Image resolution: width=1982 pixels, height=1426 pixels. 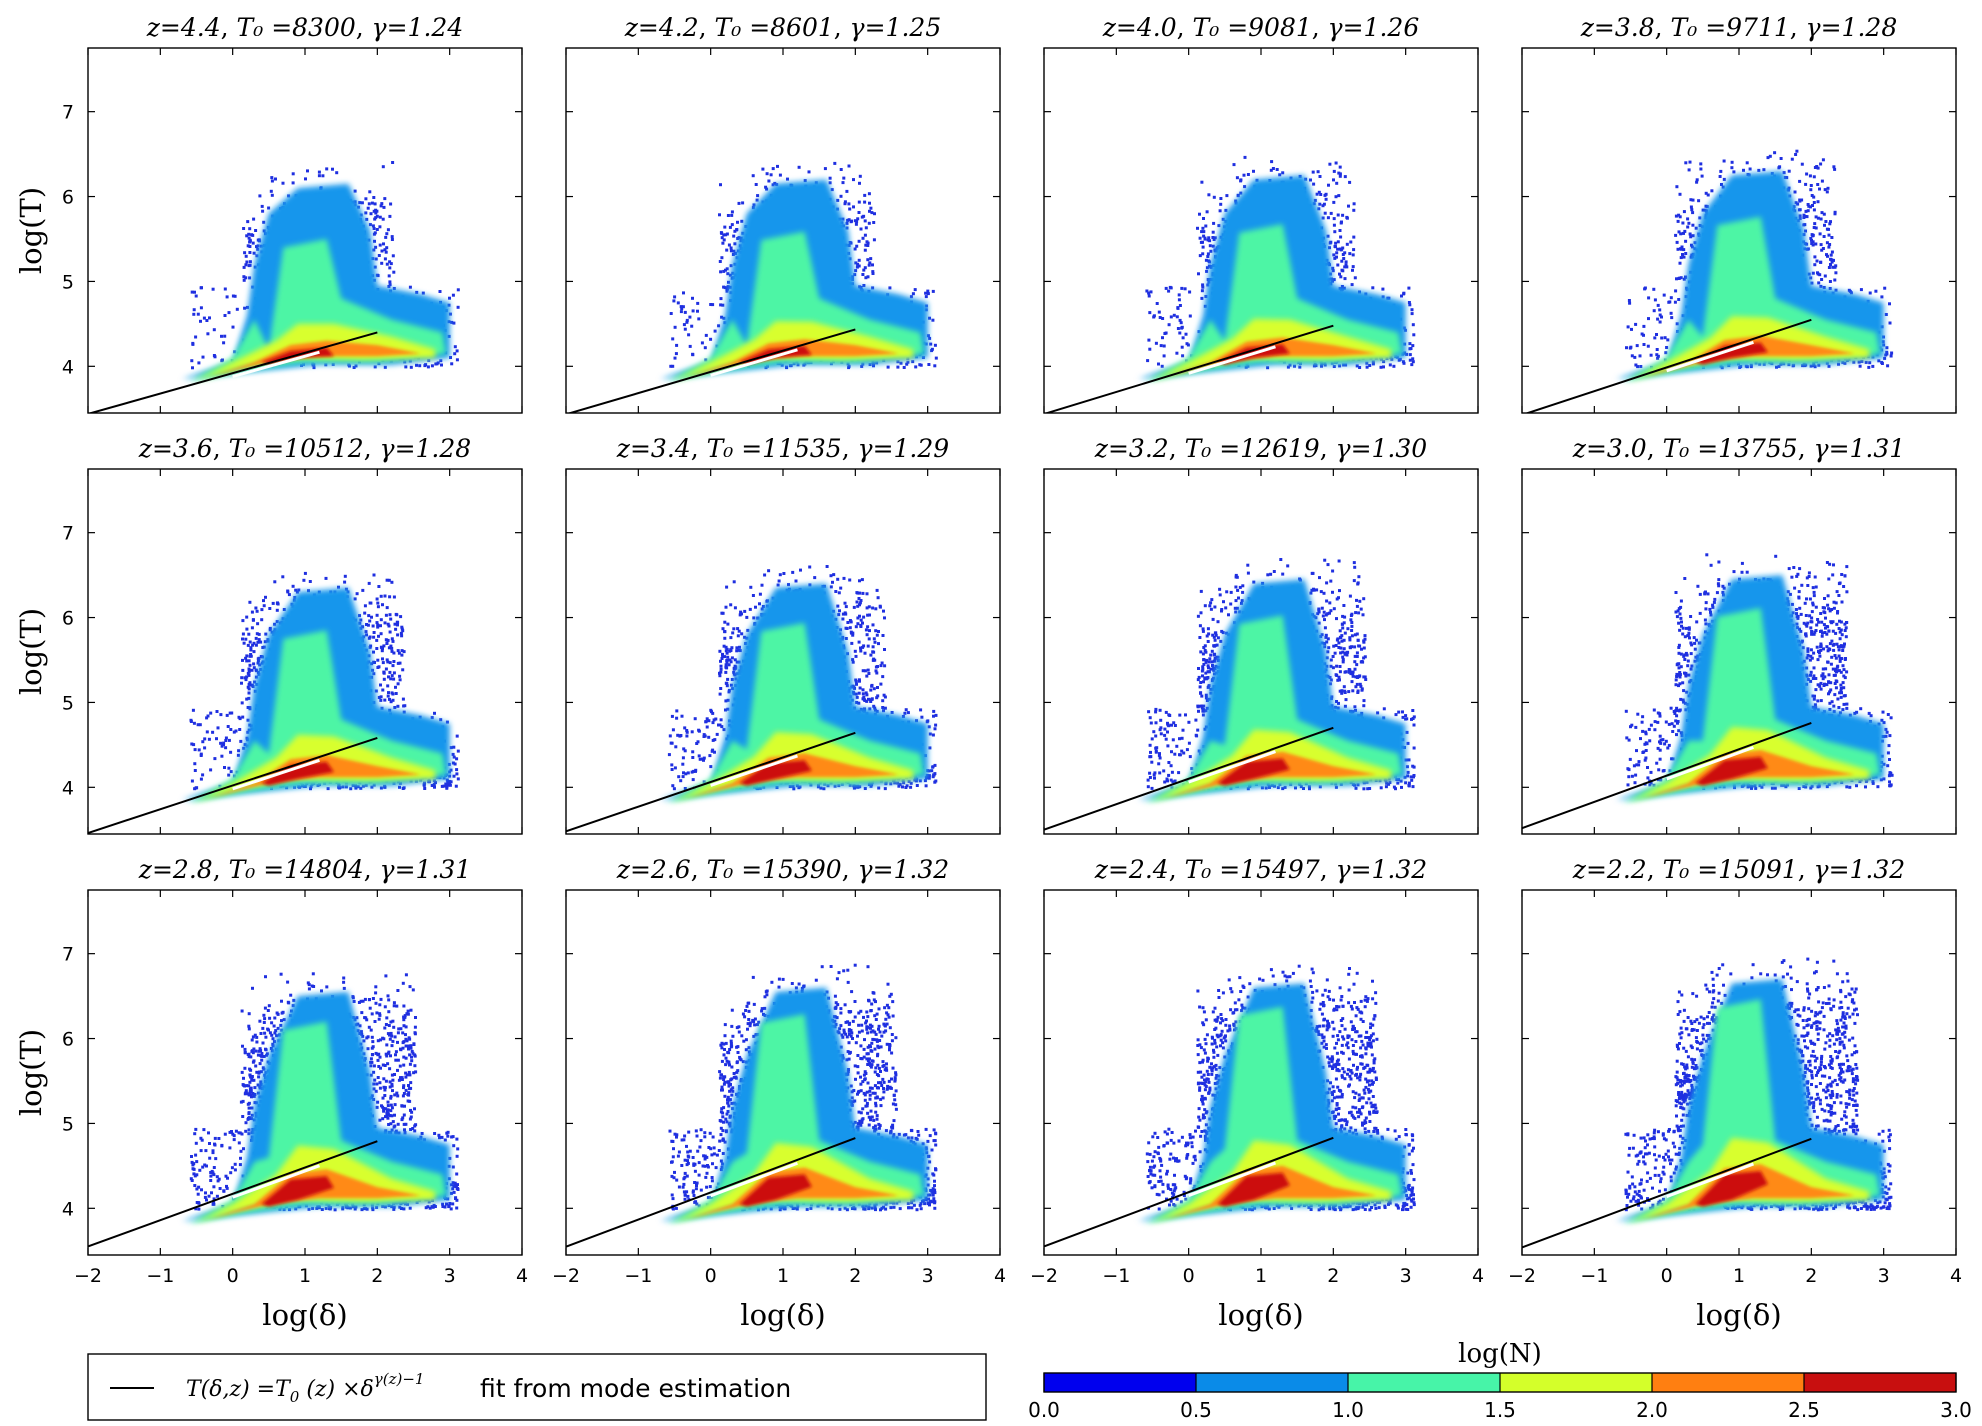 What do you see at coordinates (1139, 27) in the screenshot?
I see `panel-title-z: z=4.0` at bounding box center [1139, 27].